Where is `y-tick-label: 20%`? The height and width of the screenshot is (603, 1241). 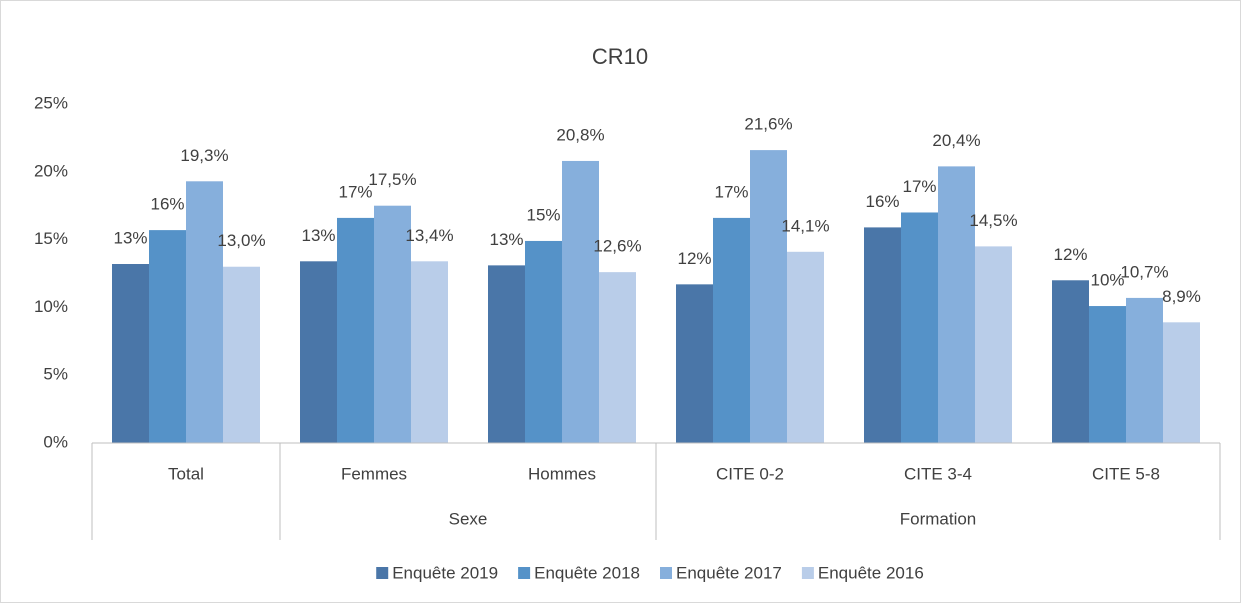 y-tick-label: 20% is located at coordinates (51, 170).